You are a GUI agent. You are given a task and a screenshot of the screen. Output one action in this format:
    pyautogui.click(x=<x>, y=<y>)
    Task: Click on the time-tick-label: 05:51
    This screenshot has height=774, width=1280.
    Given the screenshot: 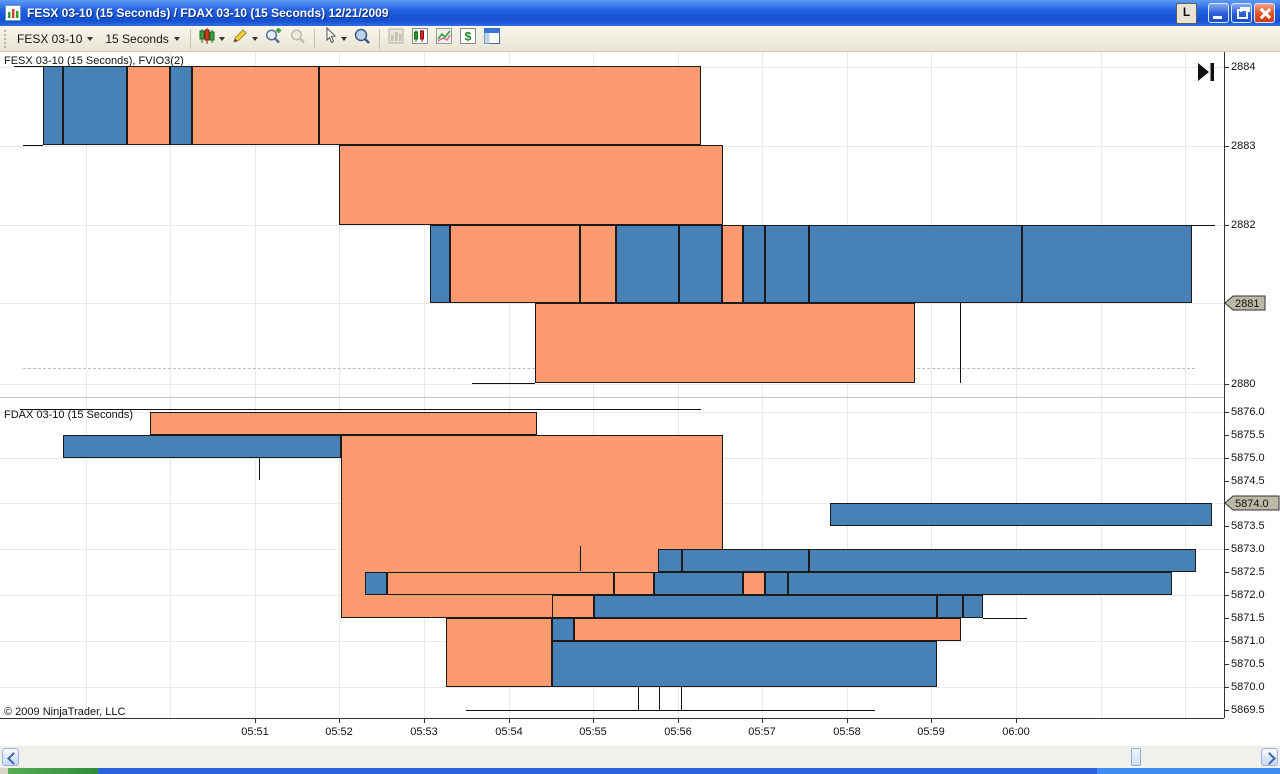 What is the action you would take?
    pyautogui.click(x=255, y=732)
    